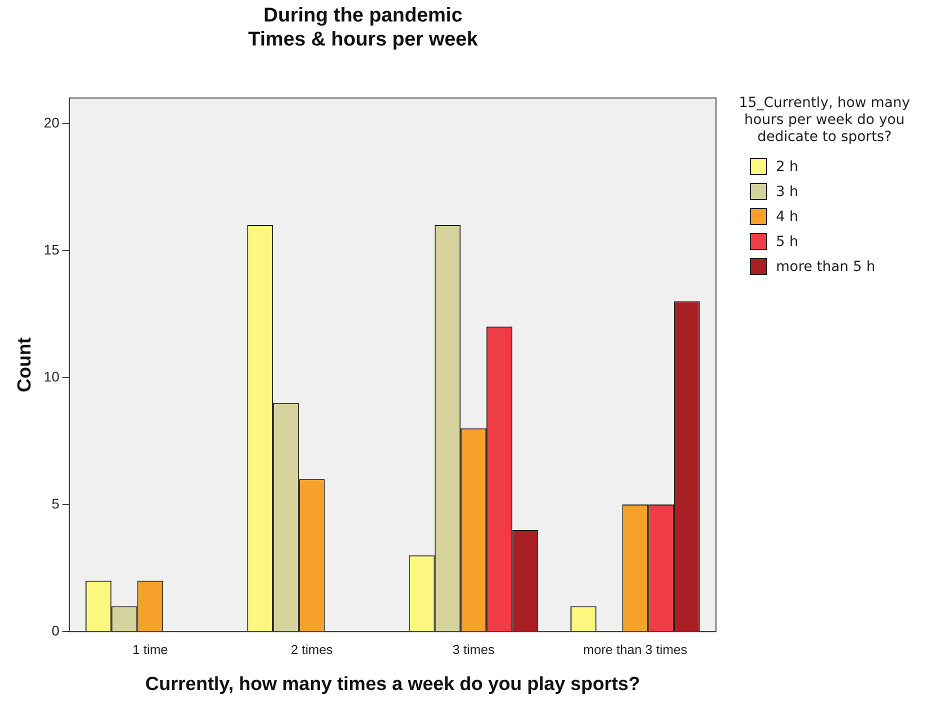 This screenshot has height=710, width=931. Describe the element at coordinates (635, 649) in the screenshot. I see `x-tick-label: more than 3 times` at that location.